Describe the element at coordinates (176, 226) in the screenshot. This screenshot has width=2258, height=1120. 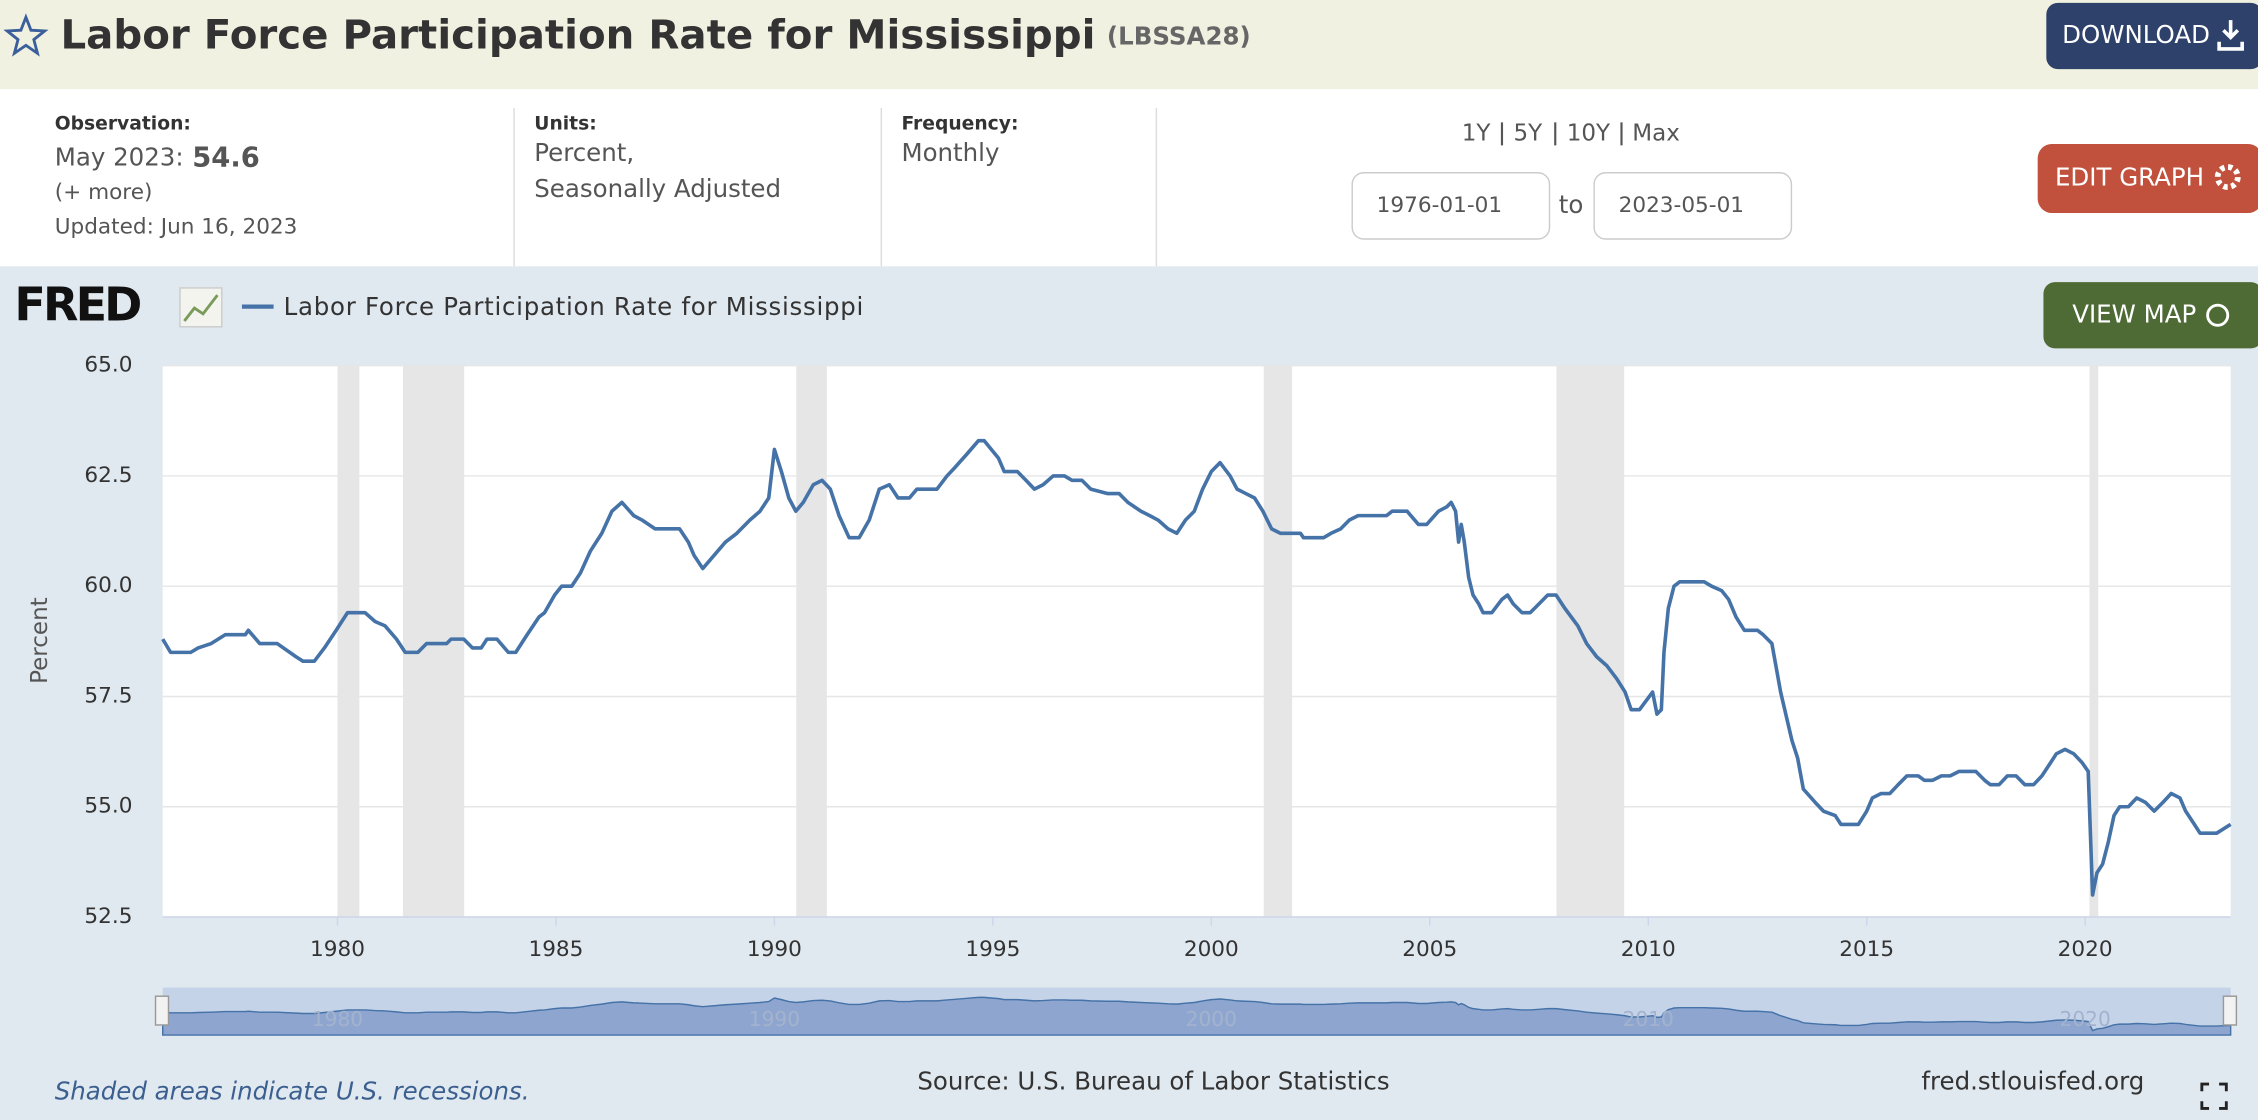
I see `updated: Updated: Jun 16, 2023` at that location.